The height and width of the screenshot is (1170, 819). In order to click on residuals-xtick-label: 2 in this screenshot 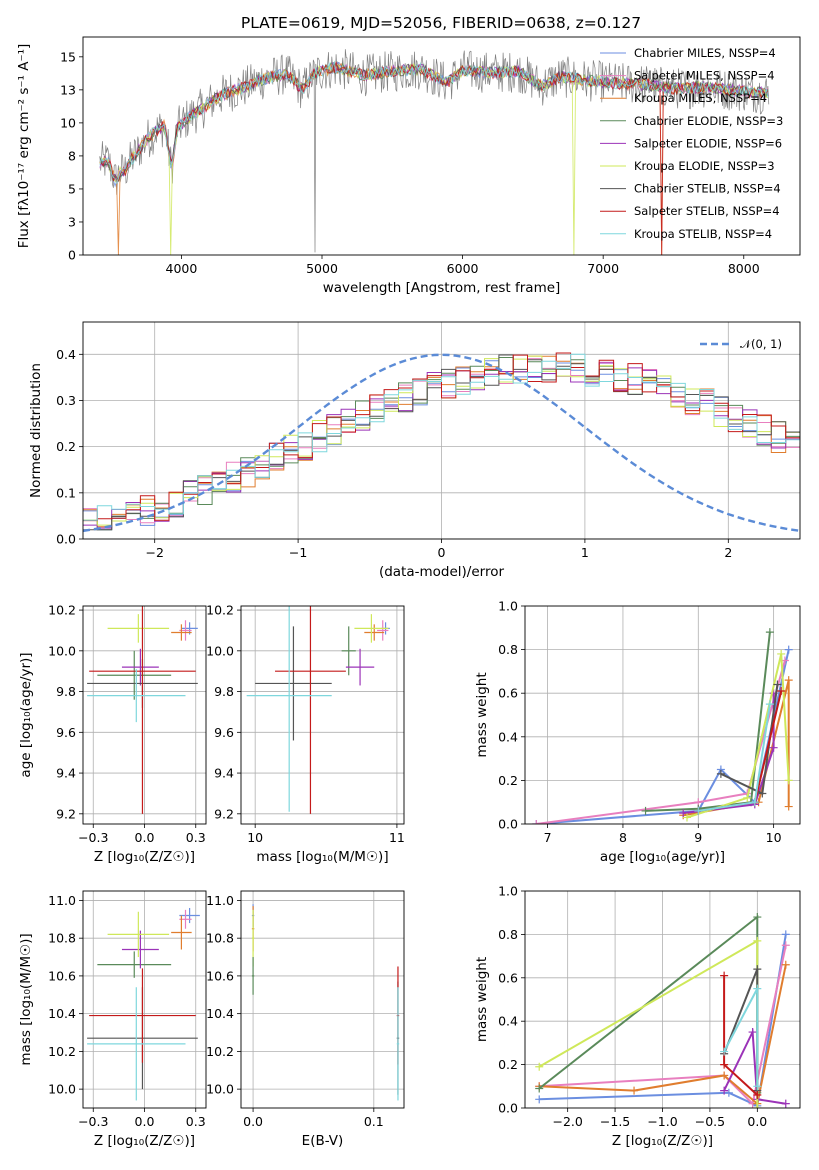, I will do `click(728, 552)`.